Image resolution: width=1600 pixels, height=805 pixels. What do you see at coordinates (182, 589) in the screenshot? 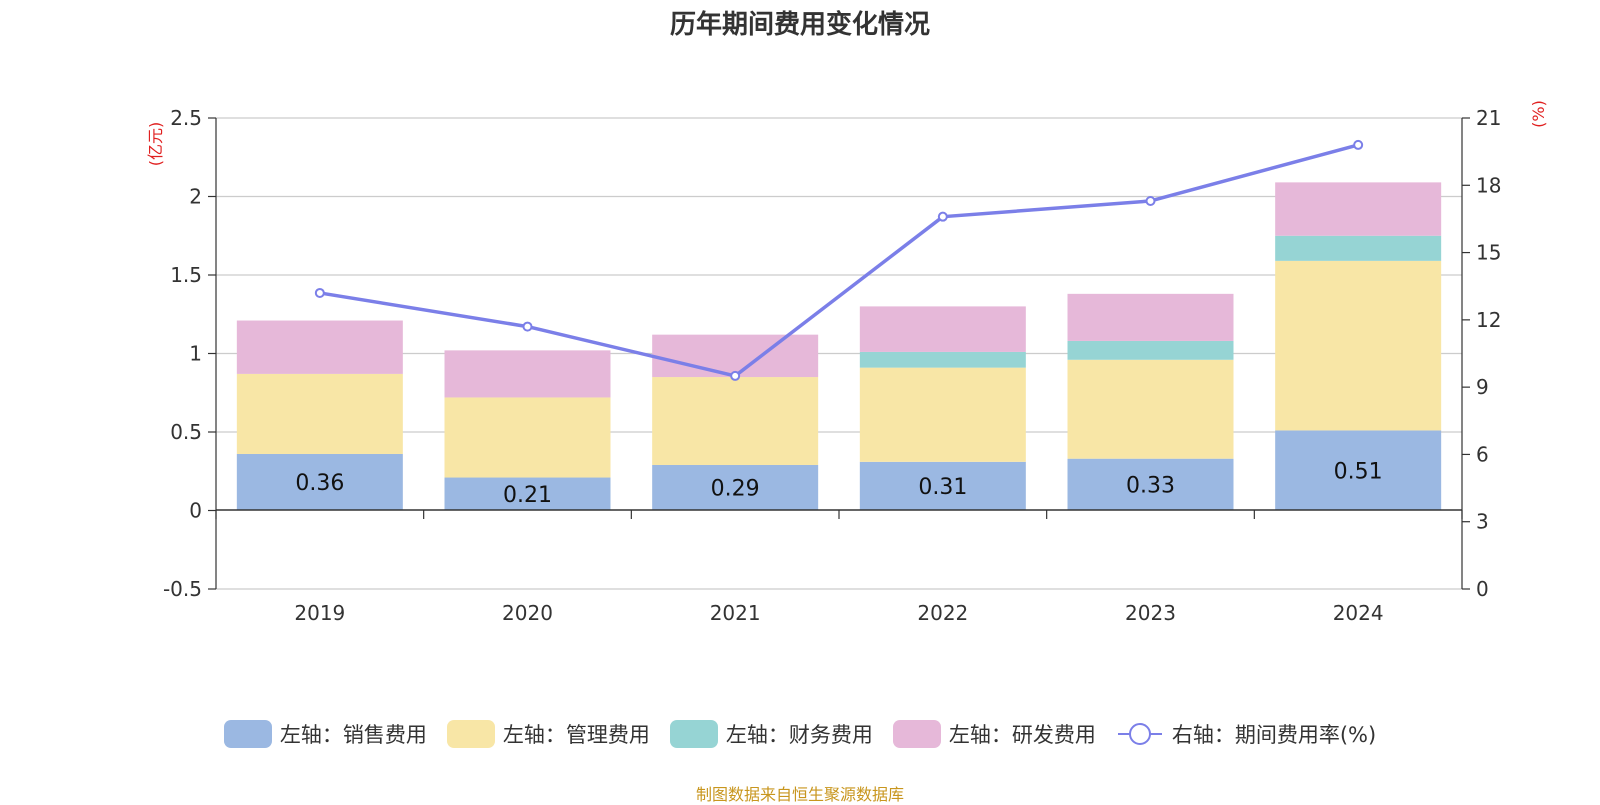
I see `left-tick-label: -0.5` at bounding box center [182, 589].